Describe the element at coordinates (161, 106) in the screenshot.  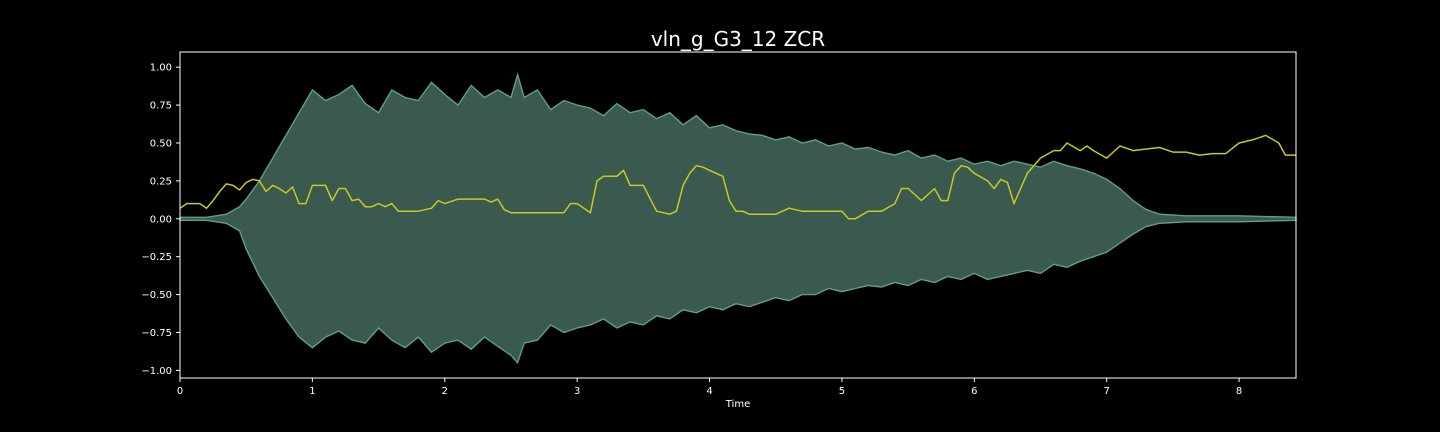
I see `y-tick-label: 0.75` at that location.